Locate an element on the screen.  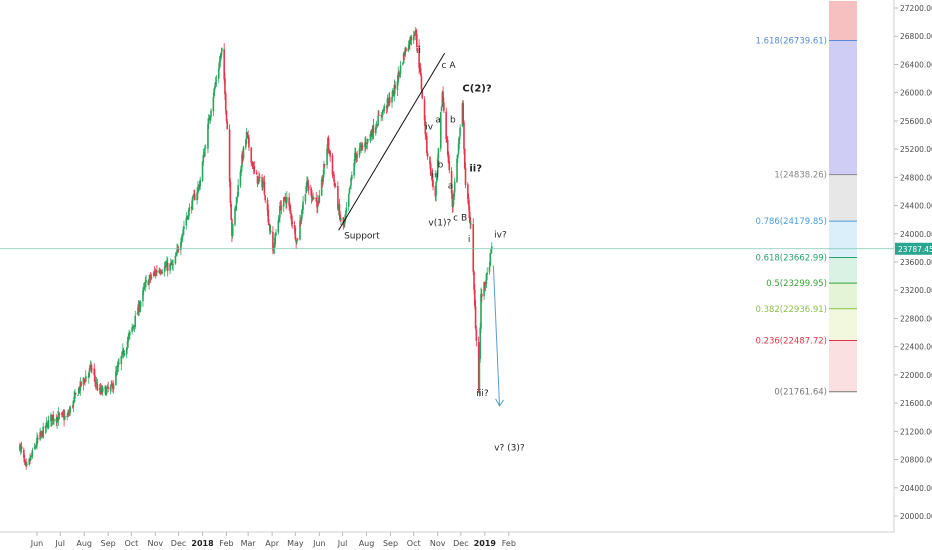
y-tick-label: 23200.00 is located at coordinates (916, 290).